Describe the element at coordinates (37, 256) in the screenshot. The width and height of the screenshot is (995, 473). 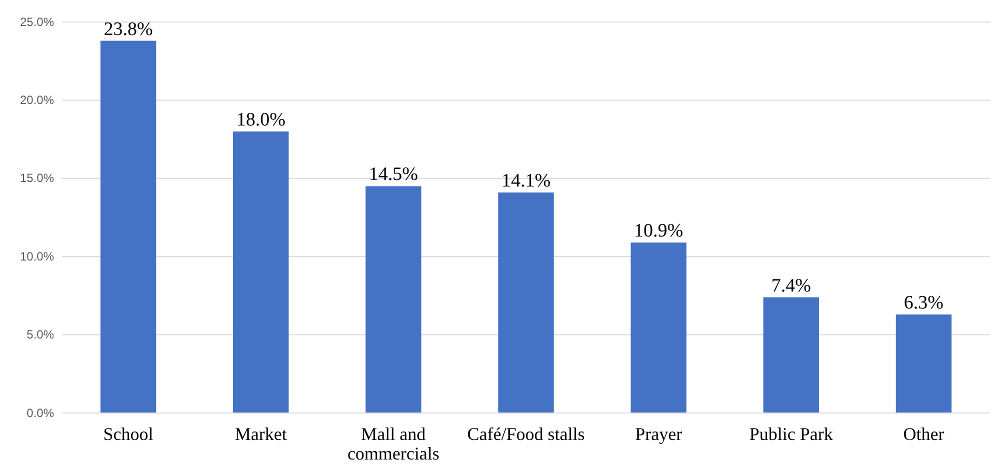
I see `y-tick-label: 10.0%` at that location.